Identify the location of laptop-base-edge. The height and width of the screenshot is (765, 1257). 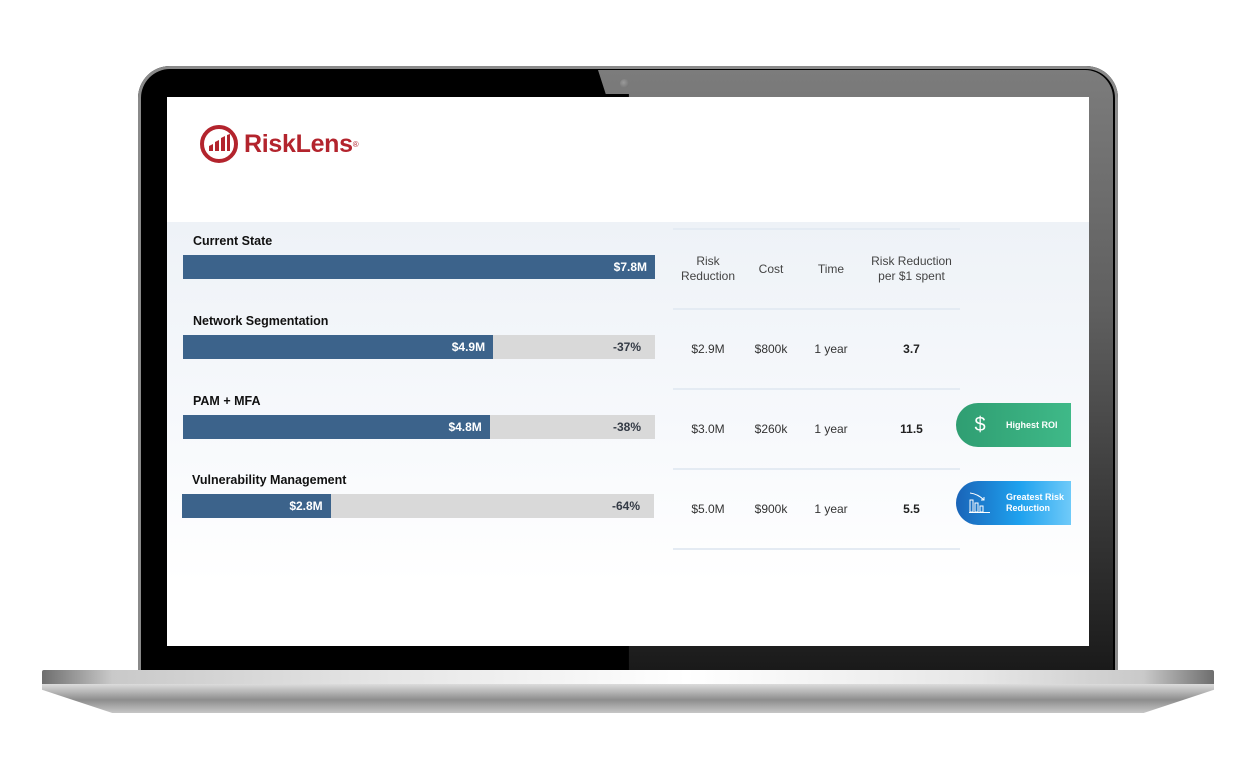
(628, 677).